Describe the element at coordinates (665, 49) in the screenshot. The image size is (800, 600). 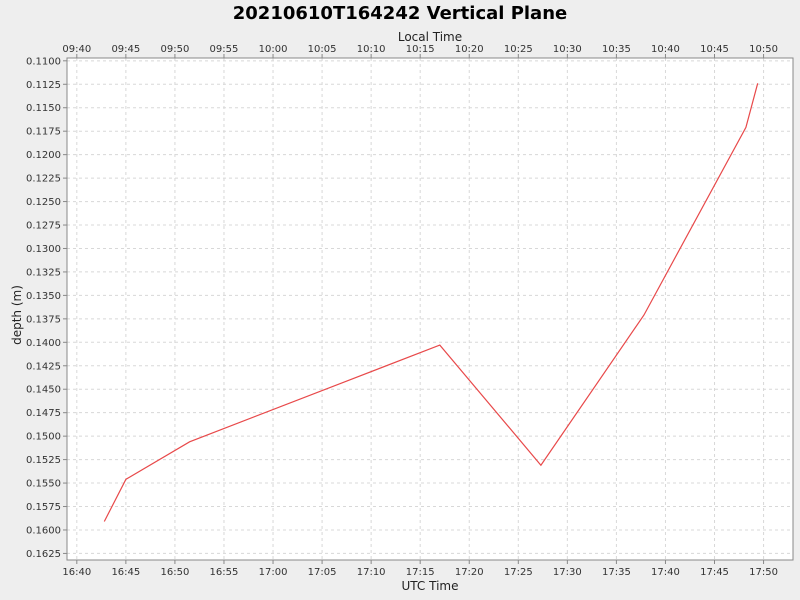
I see `top-tick-label: 10:40` at that location.